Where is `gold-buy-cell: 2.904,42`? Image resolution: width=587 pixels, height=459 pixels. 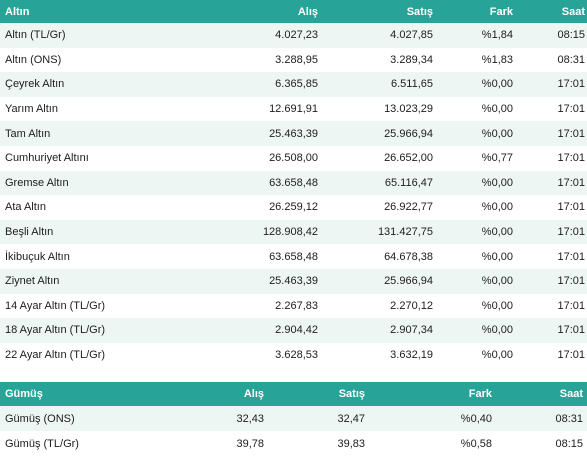 gold-buy-cell: 2.904,42 is located at coordinates (265, 330).